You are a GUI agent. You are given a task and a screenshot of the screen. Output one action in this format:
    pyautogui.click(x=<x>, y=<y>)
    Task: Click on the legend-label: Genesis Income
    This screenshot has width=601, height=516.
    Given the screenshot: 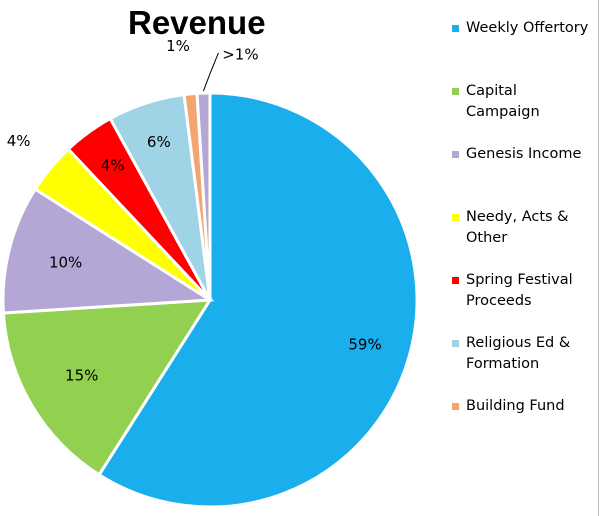 What is the action you would take?
    pyautogui.click(x=524, y=154)
    